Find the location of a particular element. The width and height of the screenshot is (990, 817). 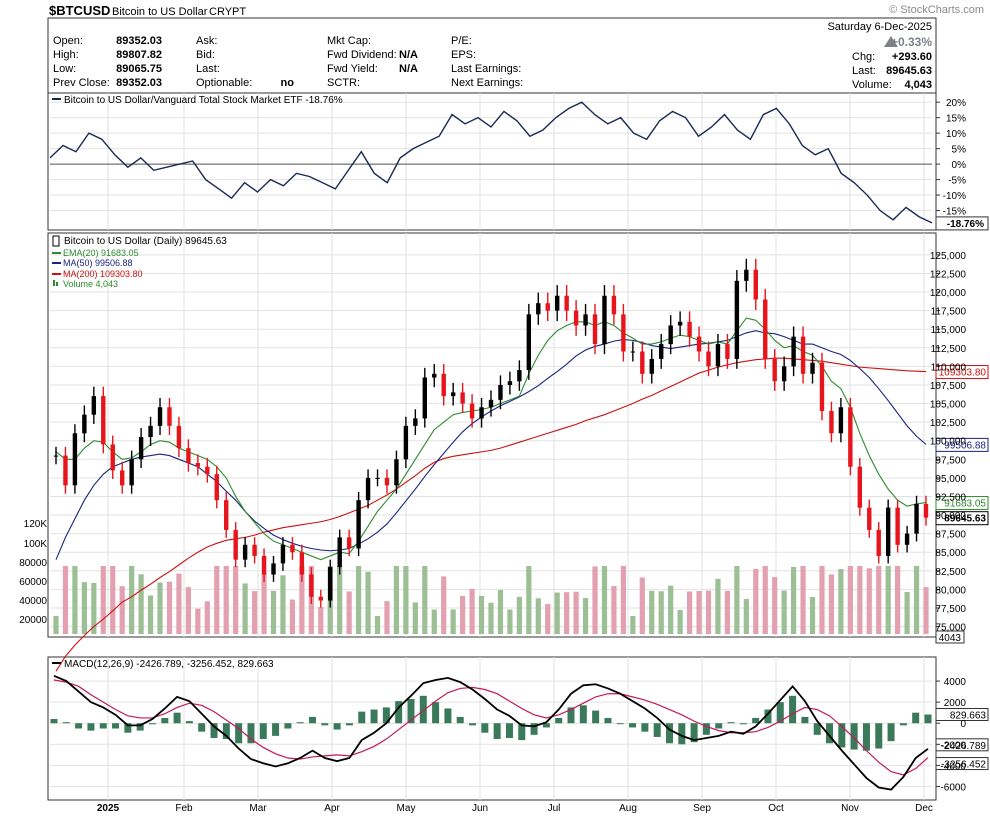

x-axis-label: Dec is located at coordinates (924, 808).